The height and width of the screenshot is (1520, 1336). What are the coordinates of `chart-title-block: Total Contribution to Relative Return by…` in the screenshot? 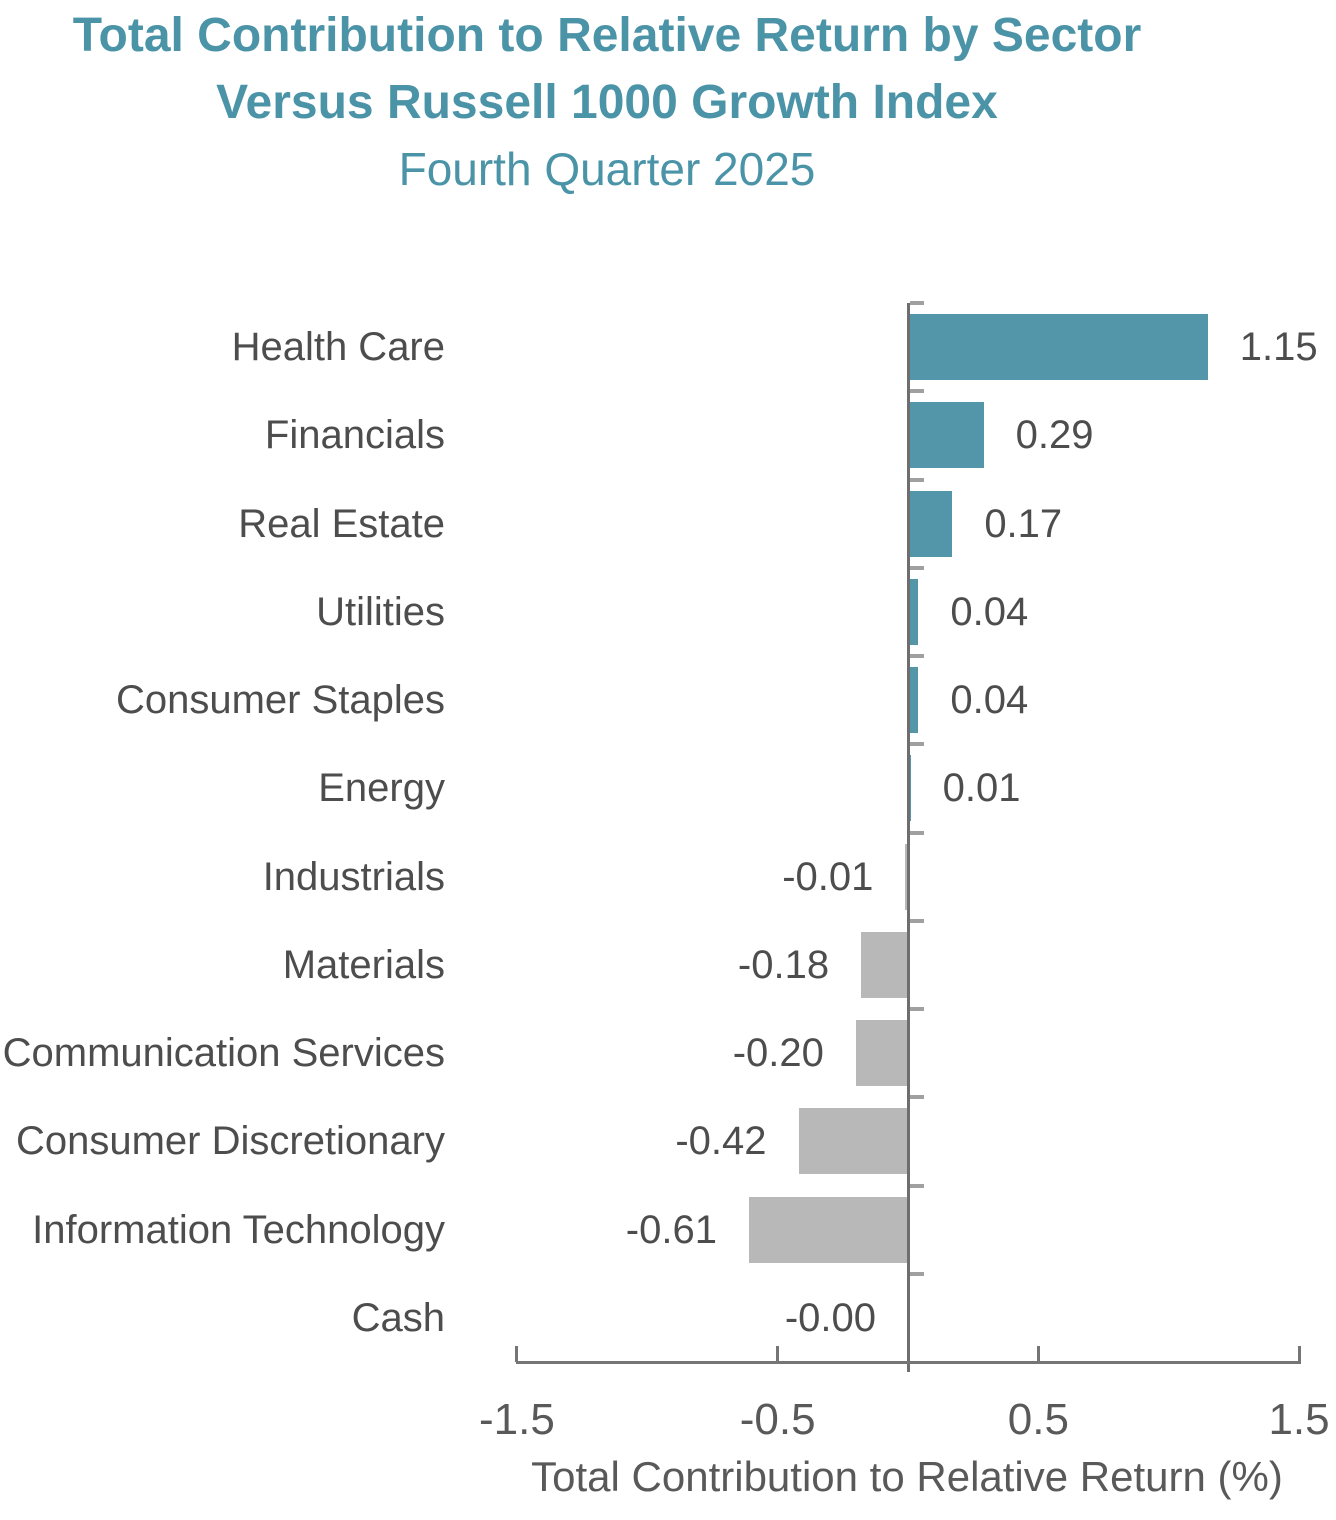 It's located at (607, 102).